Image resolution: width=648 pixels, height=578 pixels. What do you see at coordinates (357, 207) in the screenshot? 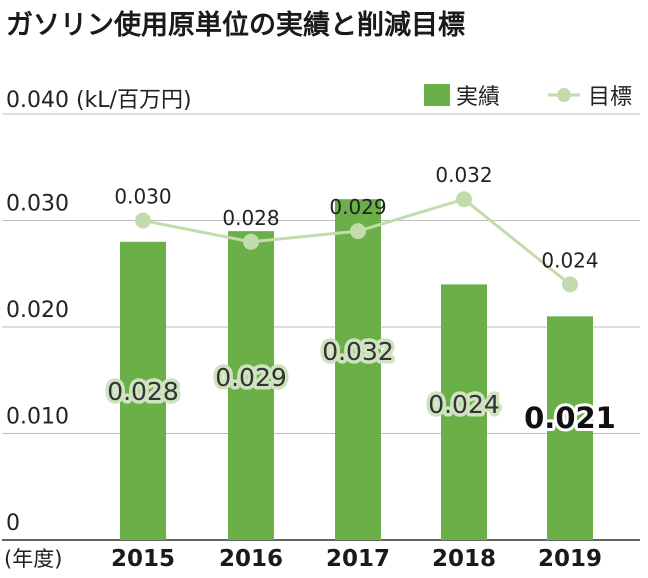
I see `target-value-label: 0.029` at bounding box center [357, 207].